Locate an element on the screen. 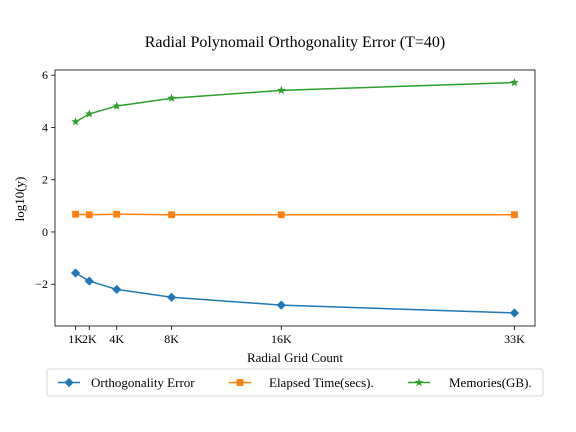 The height and width of the screenshot is (432, 576). x-tick-label: 4K is located at coordinates (116, 339).